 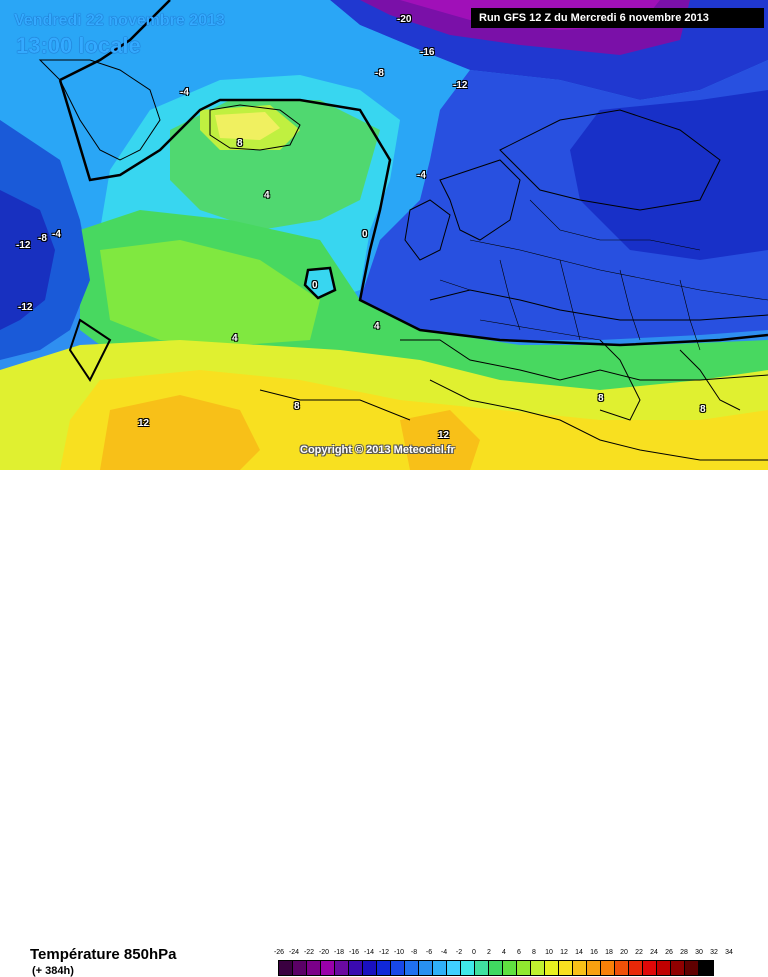 What do you see at coordinates (699, 952) in the screenshot?
I see `legend-label: 30` at bounding box center [699, 952].